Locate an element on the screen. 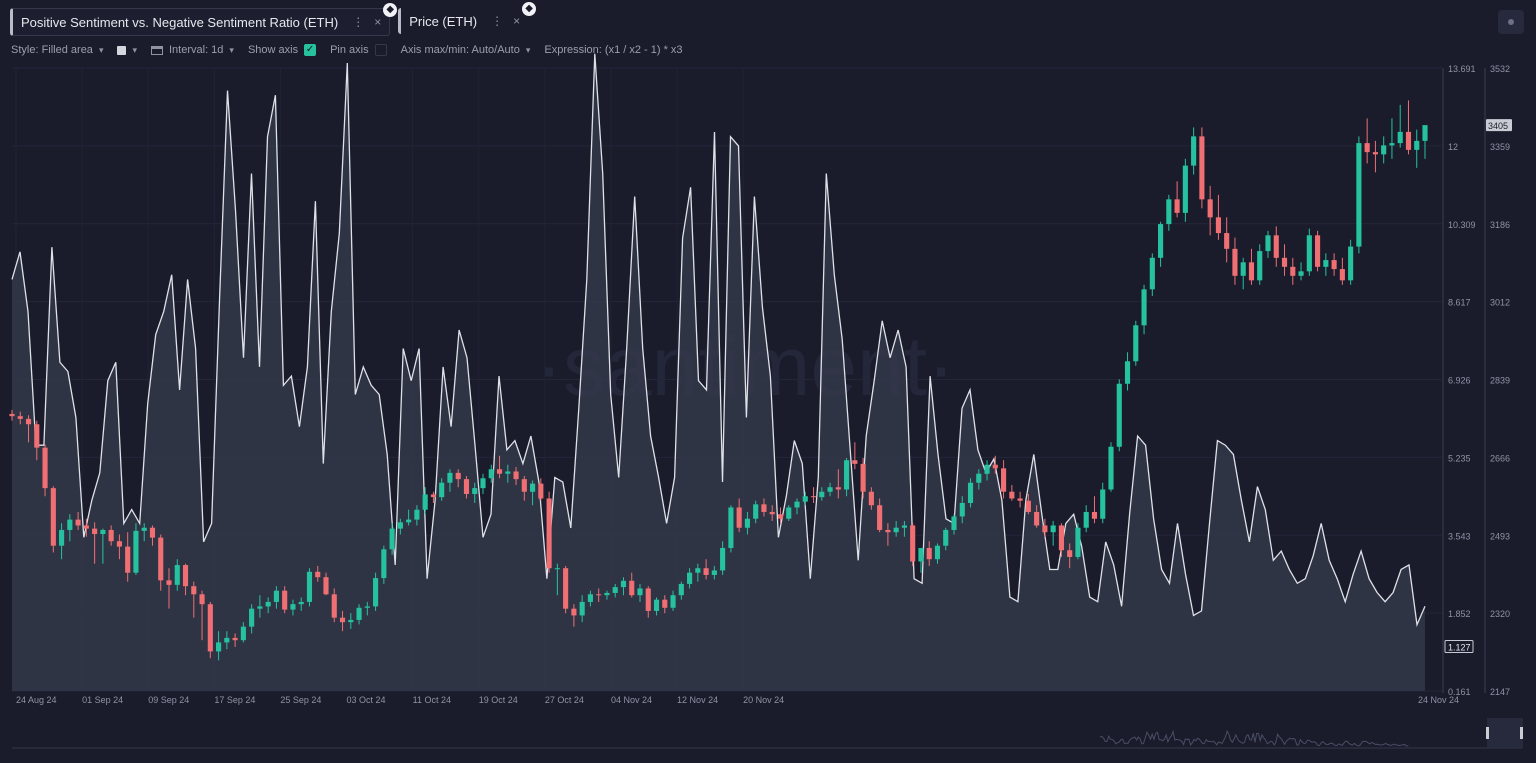 The width and height of the screenshot is (1536, 763). navigator-window is located at coordinates (1505, 733).